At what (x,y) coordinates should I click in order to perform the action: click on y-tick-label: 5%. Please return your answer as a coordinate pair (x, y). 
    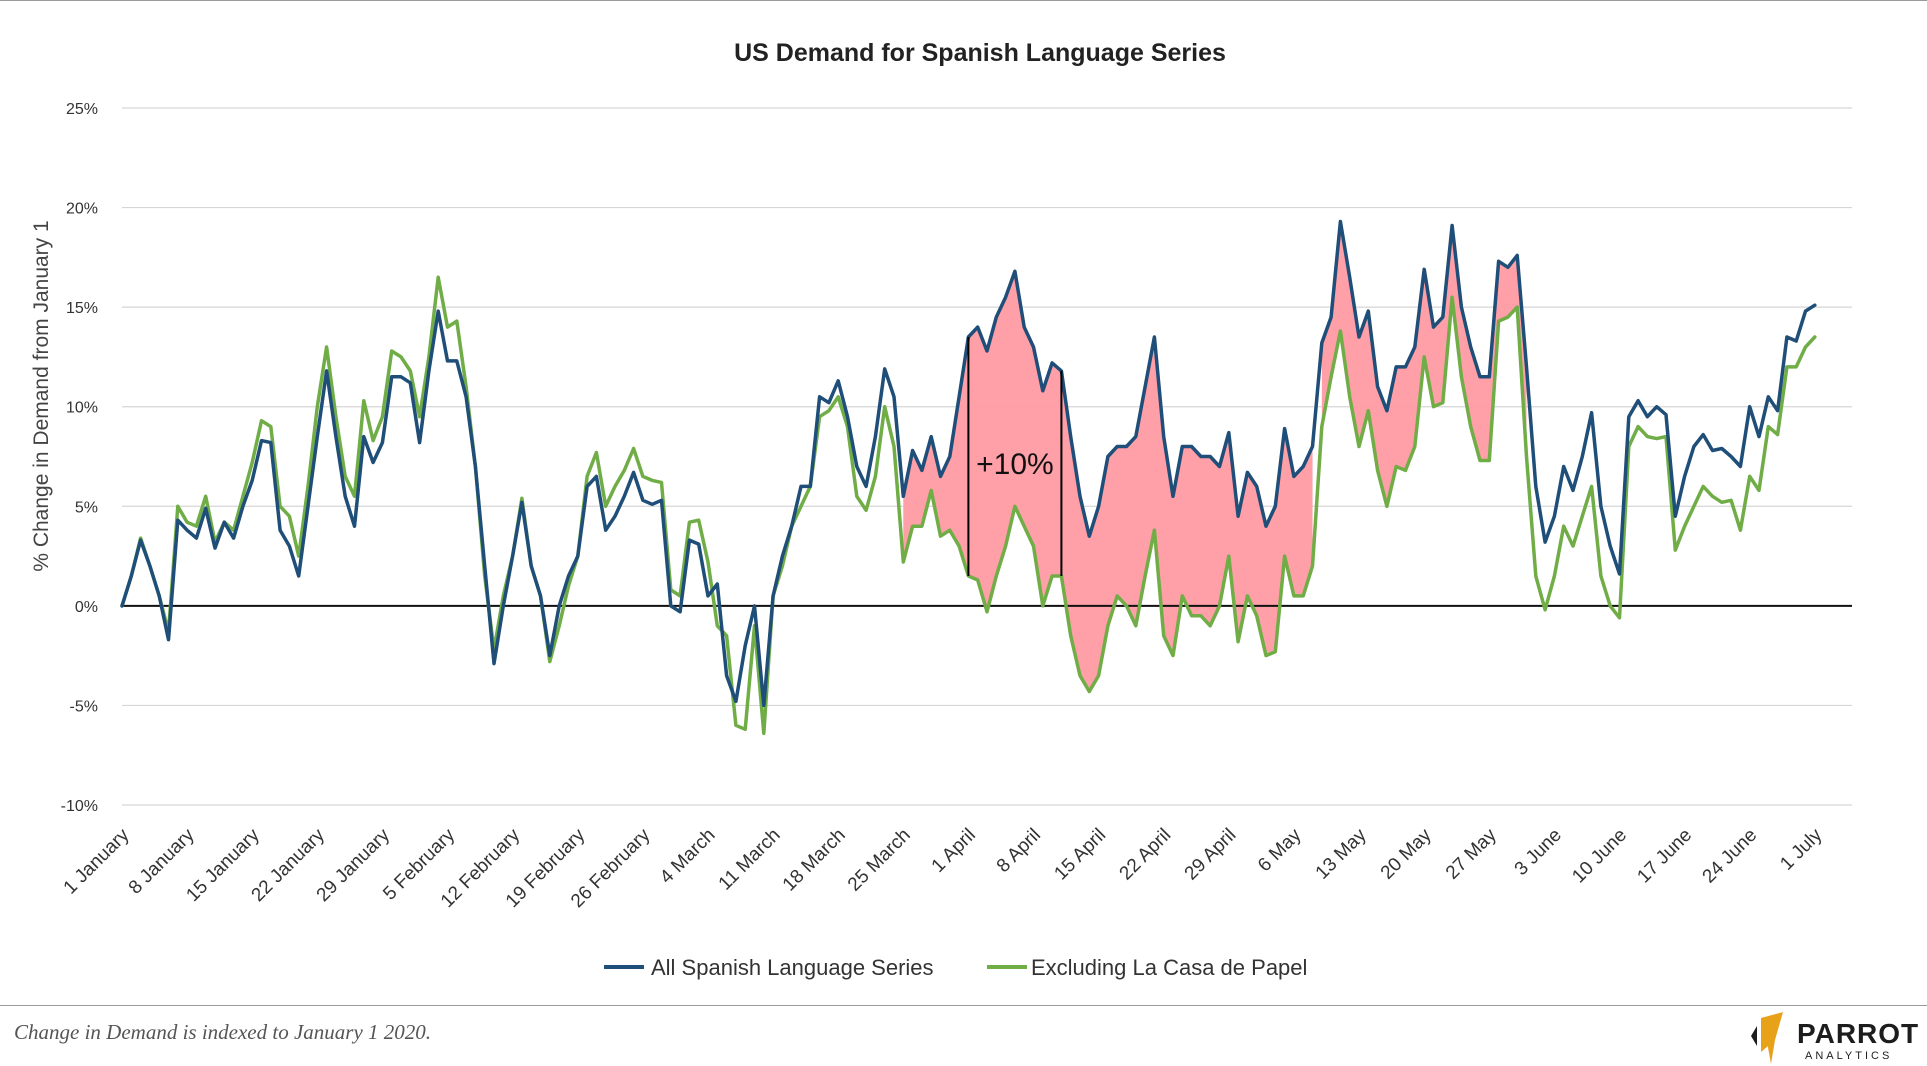
    Looking at the image, I should click on (86, 507).